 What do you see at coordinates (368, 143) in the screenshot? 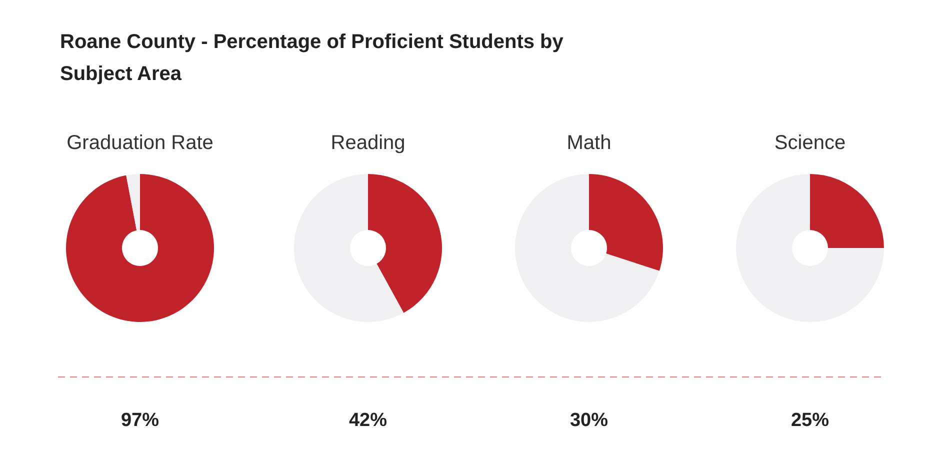
I see `chart-title: Reading` at bounding box center [368, 143].